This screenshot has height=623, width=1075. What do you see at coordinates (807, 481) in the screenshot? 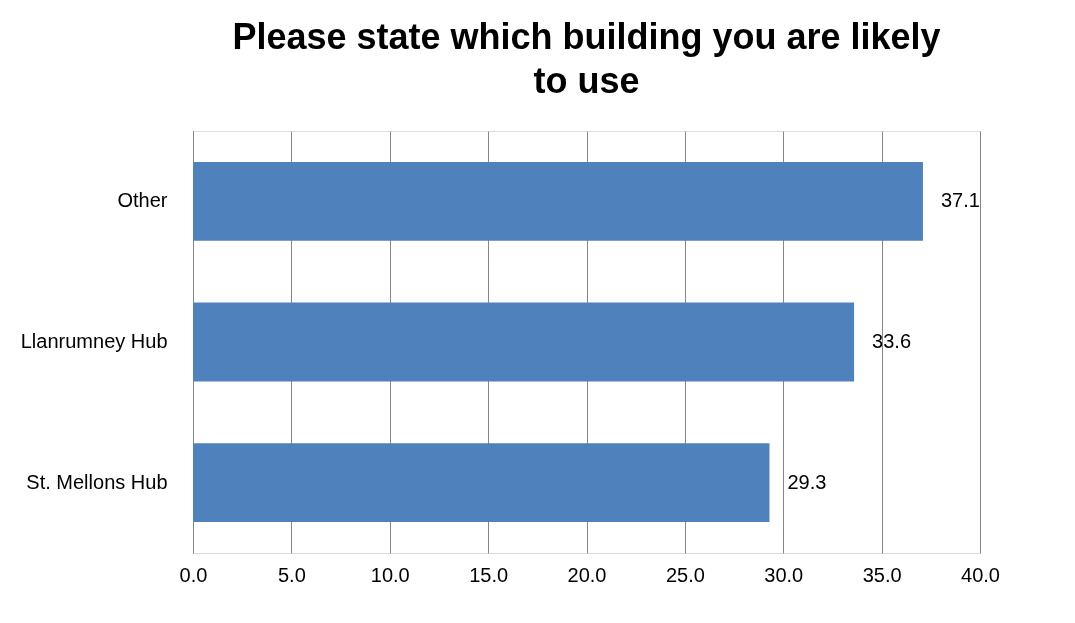
I see `data-label: 29.3` at bounding box center [807, 481].